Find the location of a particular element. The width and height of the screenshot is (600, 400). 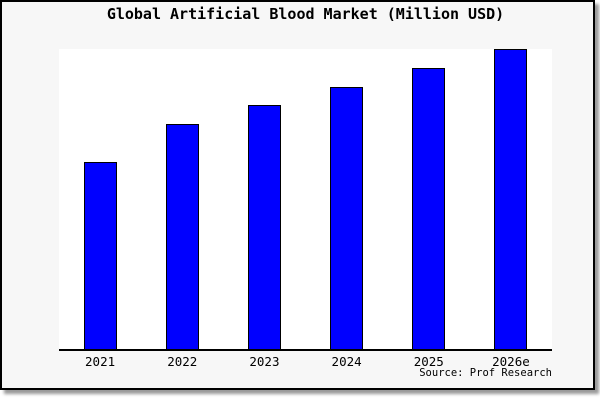

x-tick-label-2022: 2022 is located at coordinates (182, 361).